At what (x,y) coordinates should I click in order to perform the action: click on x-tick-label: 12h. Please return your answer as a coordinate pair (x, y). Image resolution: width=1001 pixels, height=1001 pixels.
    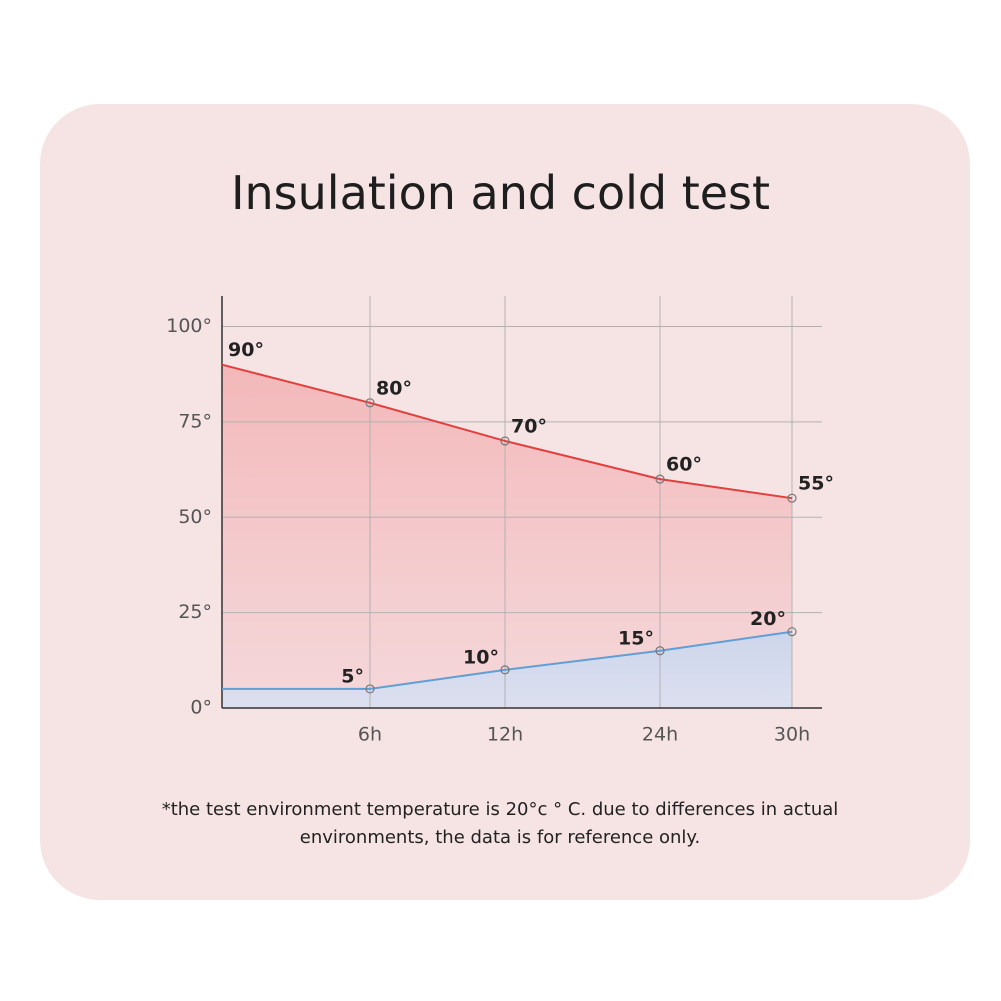
    Looking at the image, I should click on (505, 735).